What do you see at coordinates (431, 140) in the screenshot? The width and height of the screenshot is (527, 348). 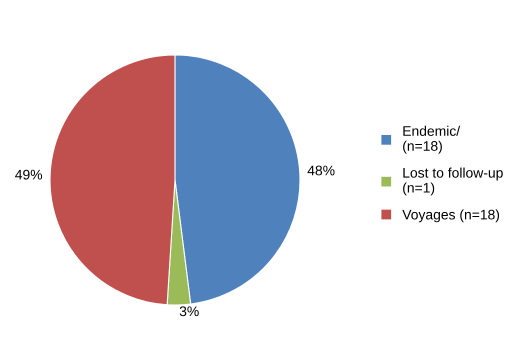 I see `legend-label: Endemic/ (n=18)` at bounding box center [431, 140].